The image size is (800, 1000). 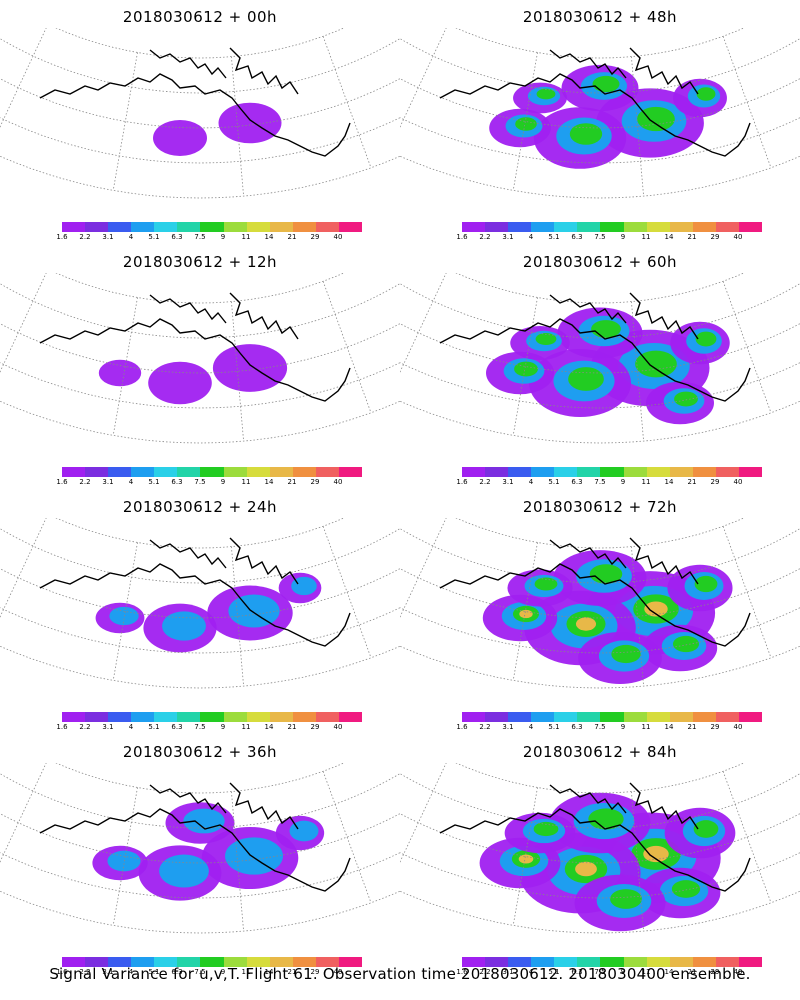 What do you see at coordinates (200, 752) in the screenshot?
I see `panel-title: 2018030612 + 36h` at bounding box center [200, 752].